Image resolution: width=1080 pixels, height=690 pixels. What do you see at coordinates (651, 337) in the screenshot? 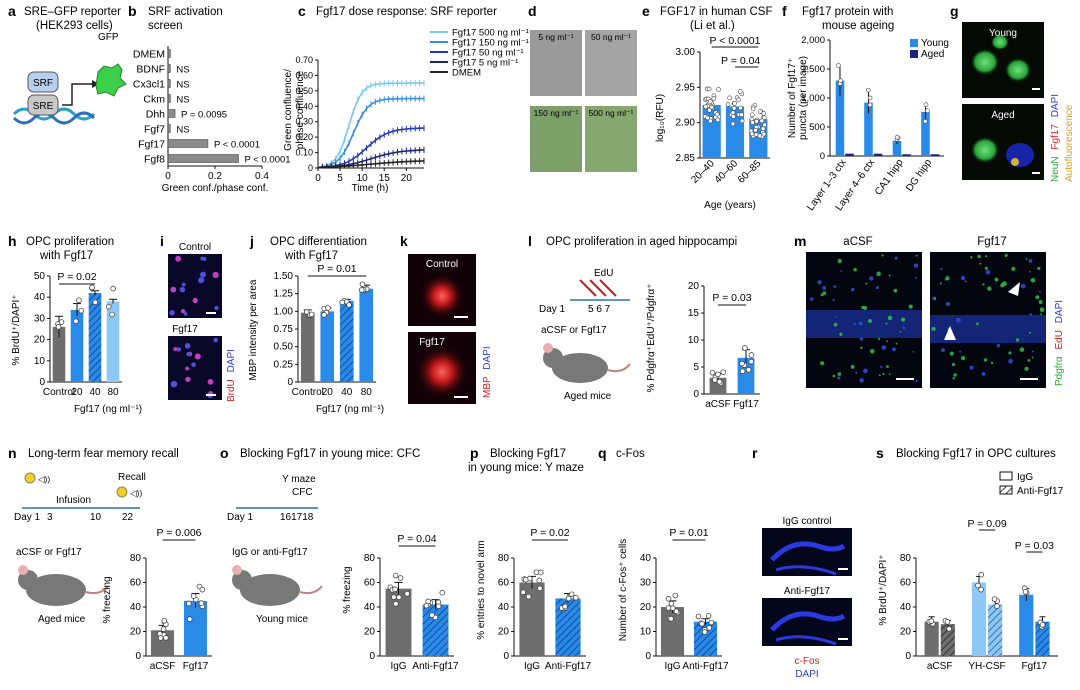
I see `panel-l-ylabel: % Pdgfrα⁺EdU⁺/Pdgfrα⁺` at bounding box center [651, 337].